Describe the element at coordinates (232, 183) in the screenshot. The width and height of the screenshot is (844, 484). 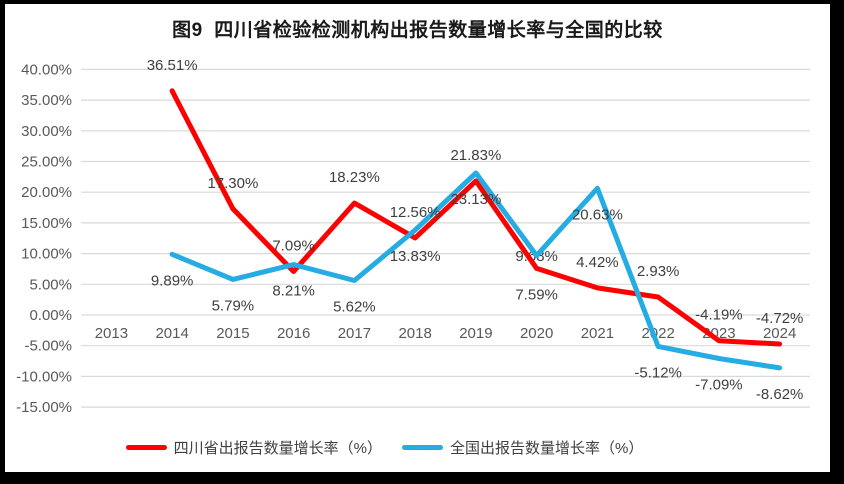
I see `data-label-sichuan: 17.30%` at that location.